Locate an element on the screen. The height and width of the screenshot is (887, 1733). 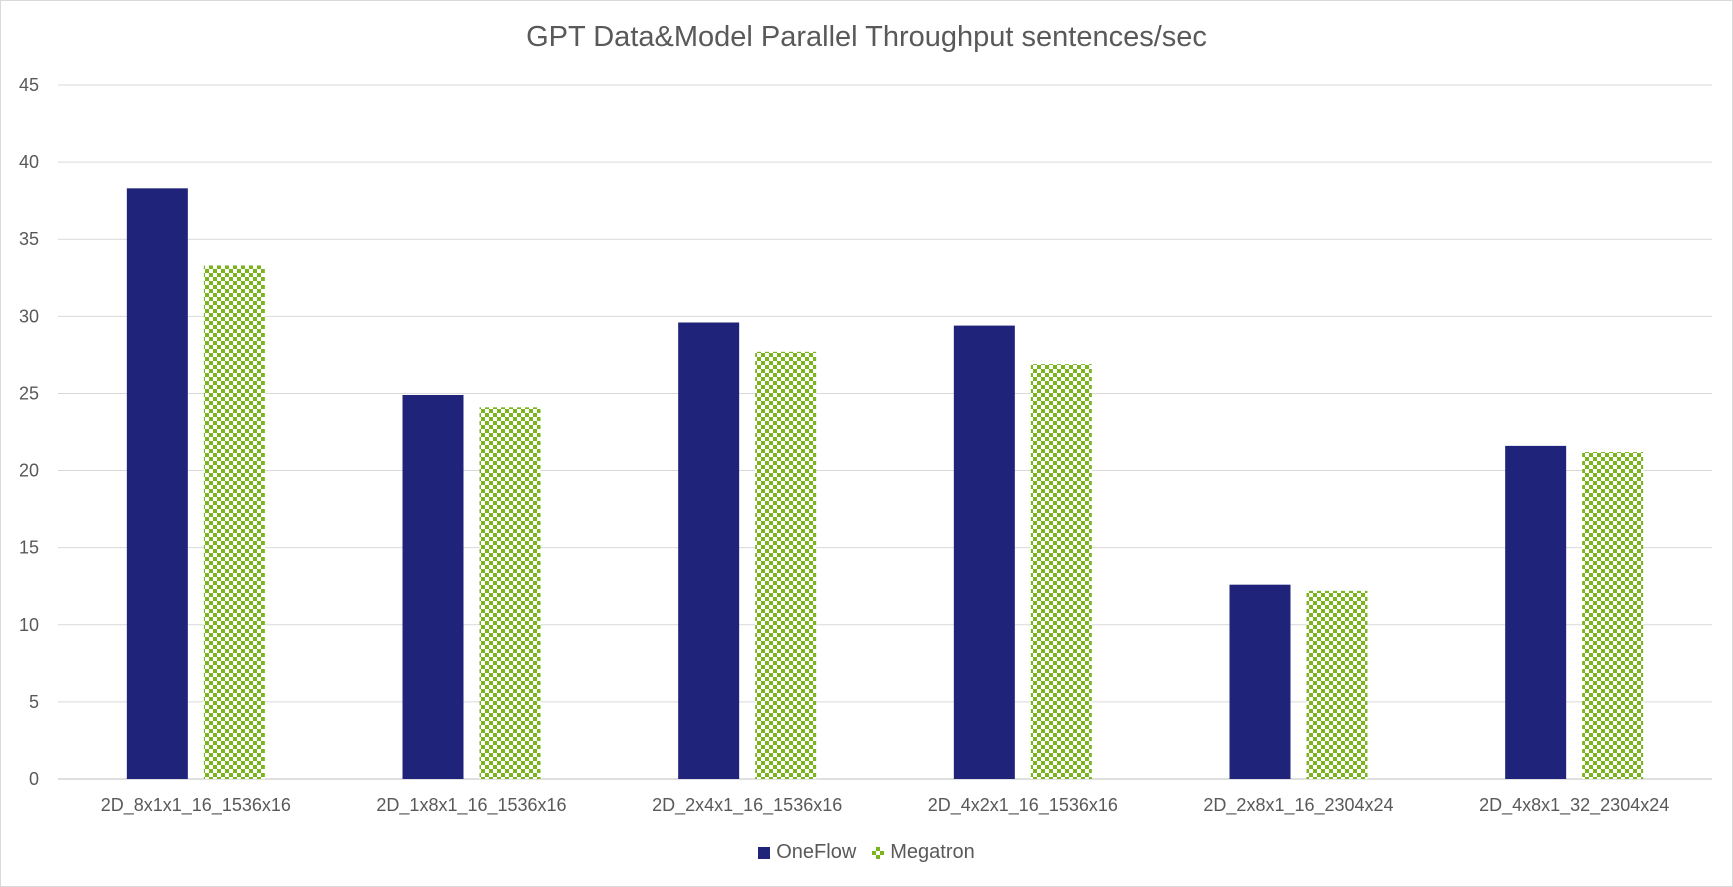
y-axis: 0 5 10 15 20 25 30 35 40 45 is located at coordinates (29, 432).